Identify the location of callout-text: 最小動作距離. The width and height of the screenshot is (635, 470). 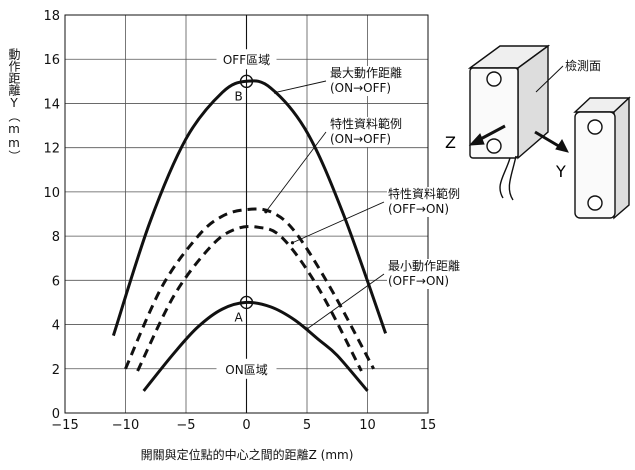
(424, 266).